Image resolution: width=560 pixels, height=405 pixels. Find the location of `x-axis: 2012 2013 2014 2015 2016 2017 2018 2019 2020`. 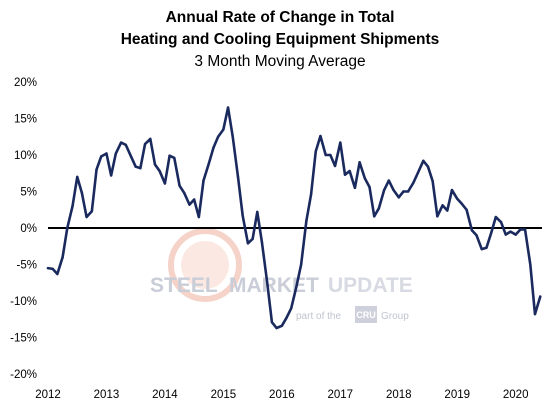

x-axis: 2012 2013 2014 2015 2016 2017 2018 2019 2020 is located at coordinates (281, 395).